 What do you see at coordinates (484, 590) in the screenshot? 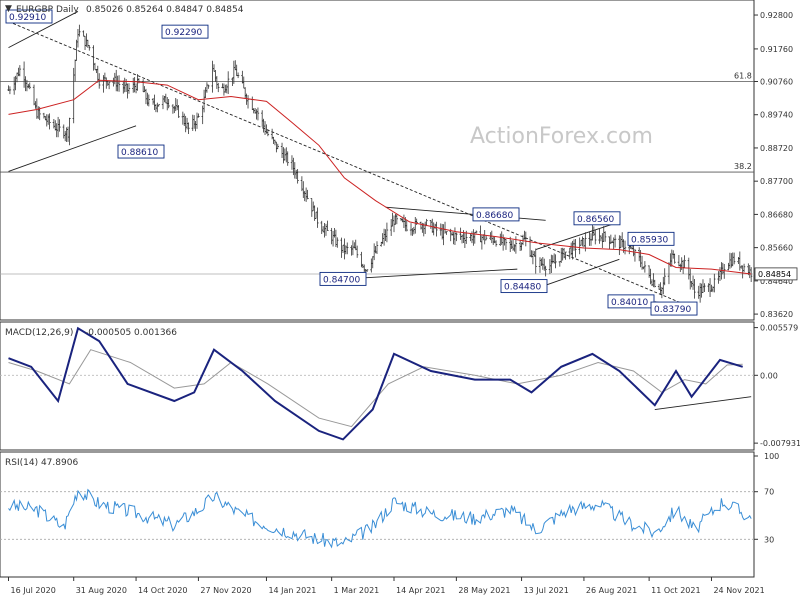
I see `xtick-label: 28 May 2021` at bounding box center [484, 590].